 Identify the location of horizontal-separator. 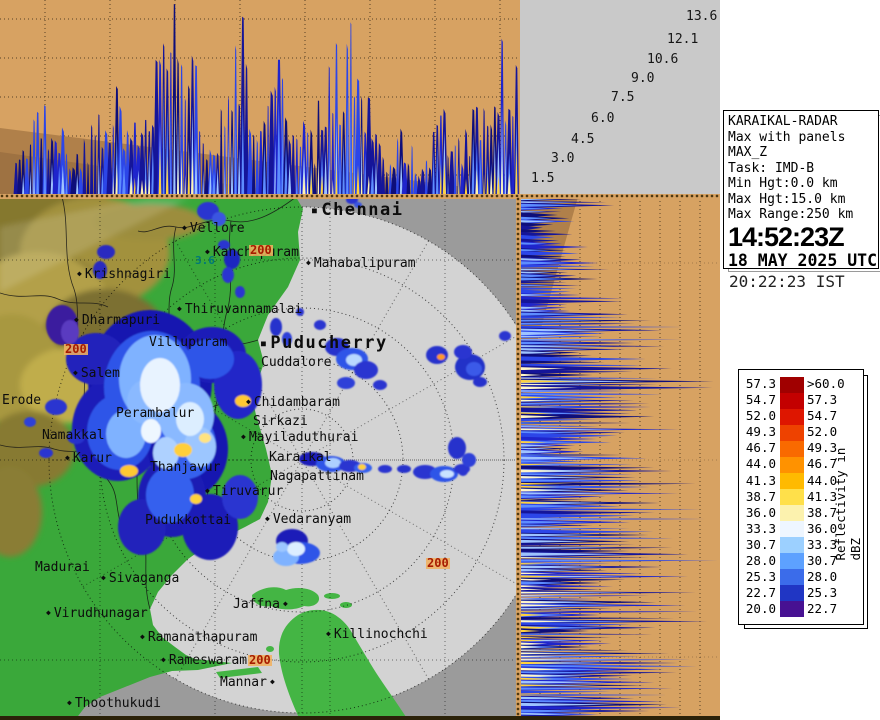
(360, 196).